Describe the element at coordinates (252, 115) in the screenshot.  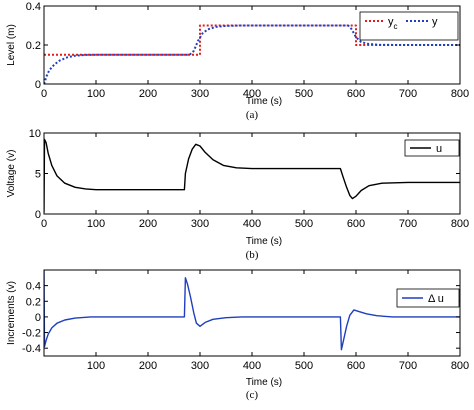
I see `panel-caption: (a)` at that location.